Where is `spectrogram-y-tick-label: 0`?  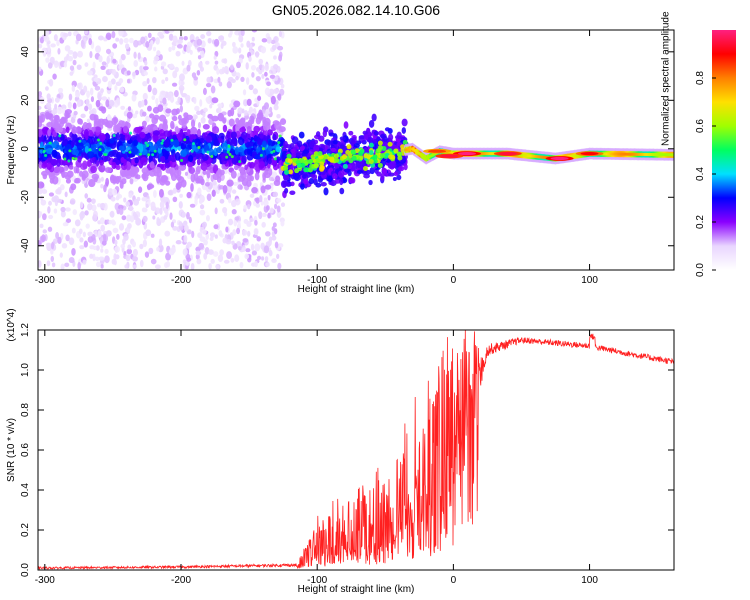
spectrogram-y-tick-label: 0 is located at coordinates (25, 149).